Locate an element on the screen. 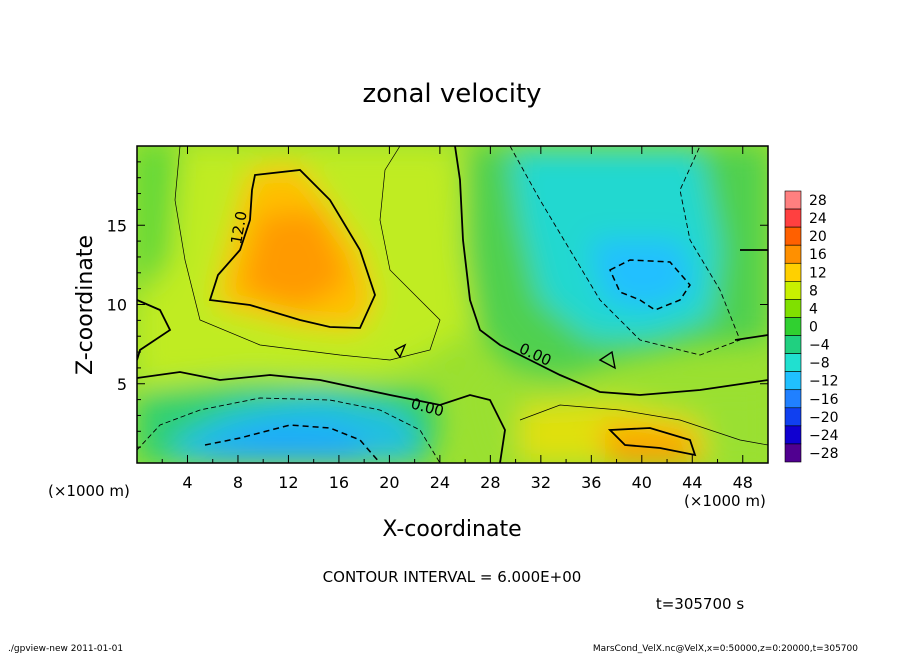 This screenshot has width=904, height=654. contour-minus12-lower is located at coordinates (292, 443).